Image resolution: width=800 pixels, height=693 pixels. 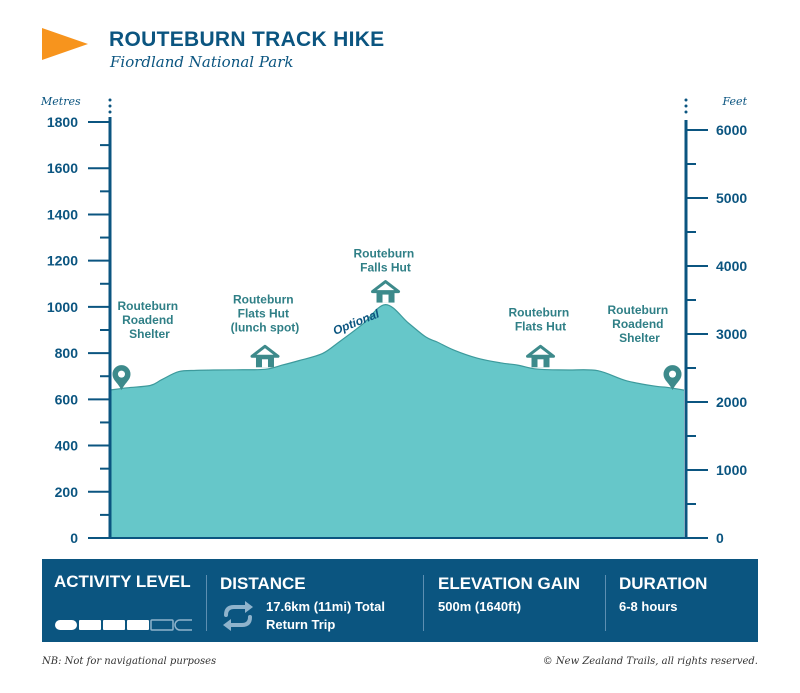 I want to click on duration-label: DURATION, so click(x=663, y=583).